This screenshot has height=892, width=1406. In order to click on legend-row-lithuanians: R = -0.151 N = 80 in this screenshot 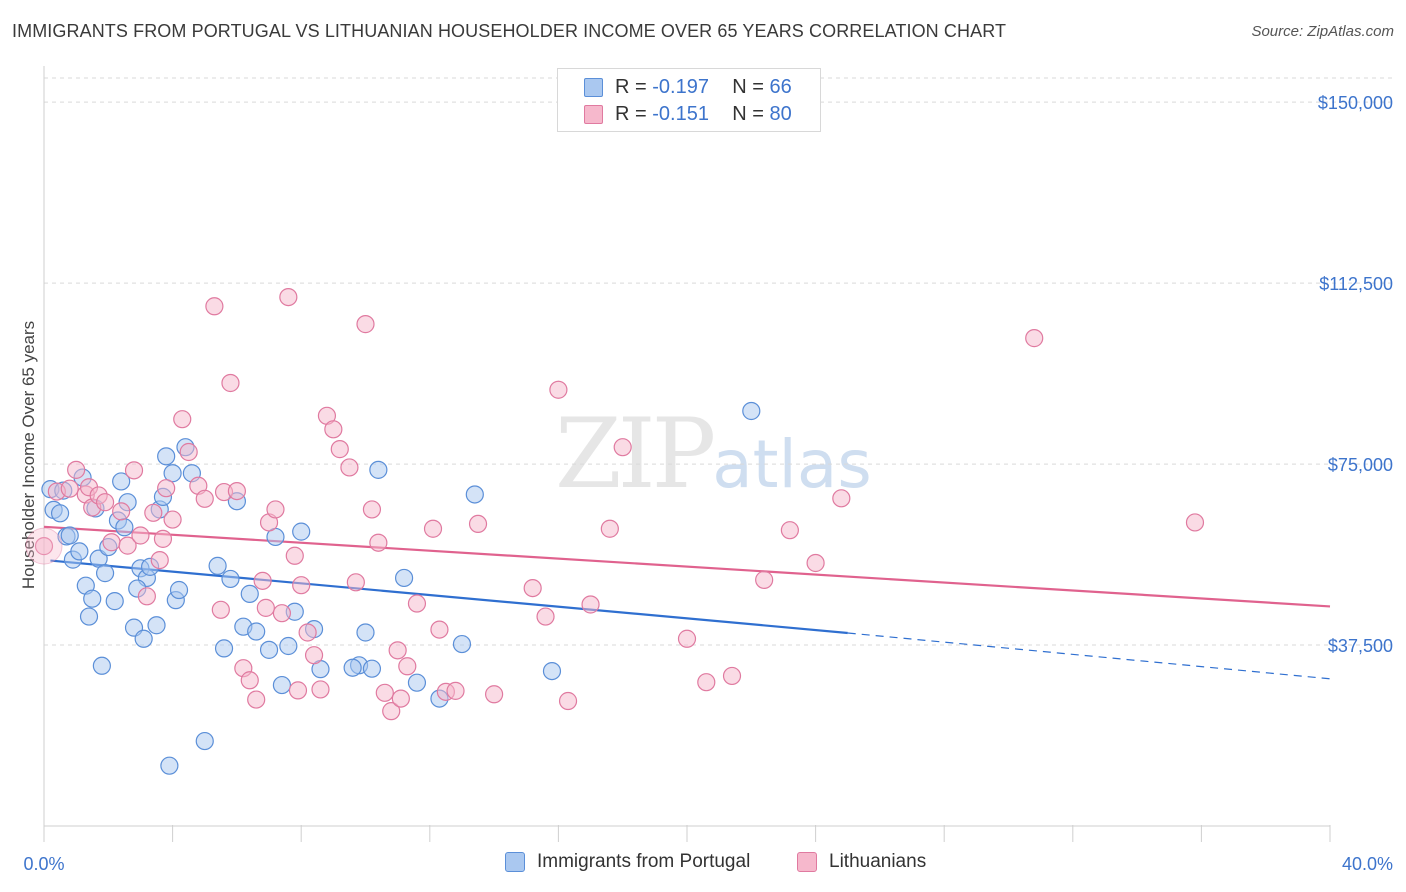, I will do `click(688, 114)`.